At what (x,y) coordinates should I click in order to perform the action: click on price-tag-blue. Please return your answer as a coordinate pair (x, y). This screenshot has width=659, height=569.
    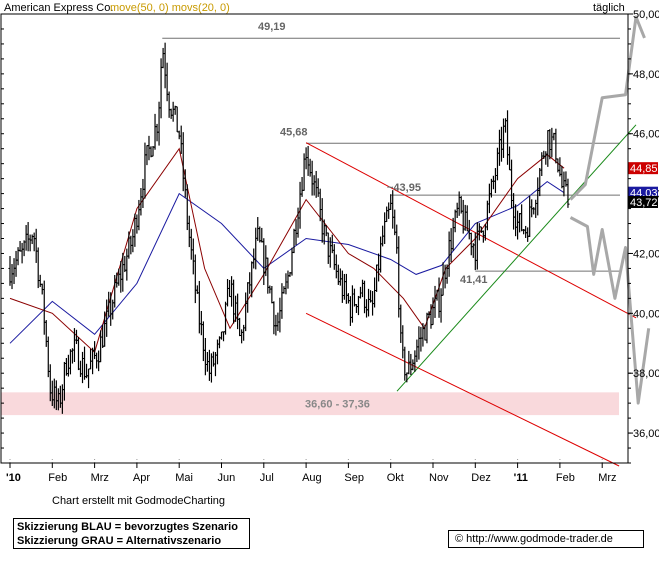
    Looking at the image, I should click on (643, 192).